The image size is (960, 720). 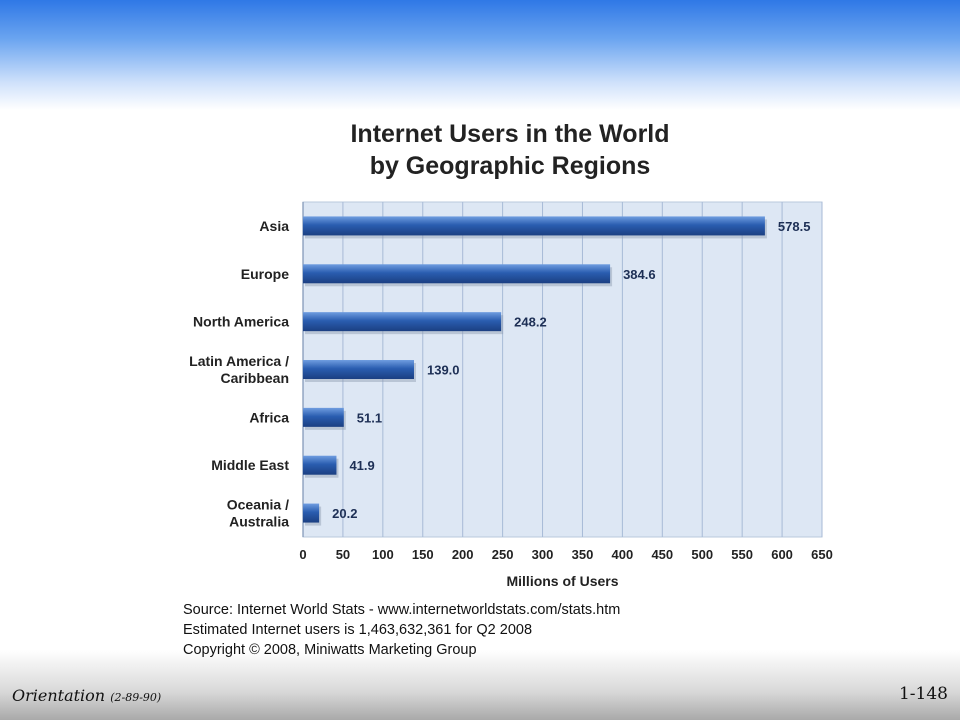 What do you see at coordinates (503, 554) in the screenshot?
I see `x-tick-label: 250` at bounding box center [503, 554].